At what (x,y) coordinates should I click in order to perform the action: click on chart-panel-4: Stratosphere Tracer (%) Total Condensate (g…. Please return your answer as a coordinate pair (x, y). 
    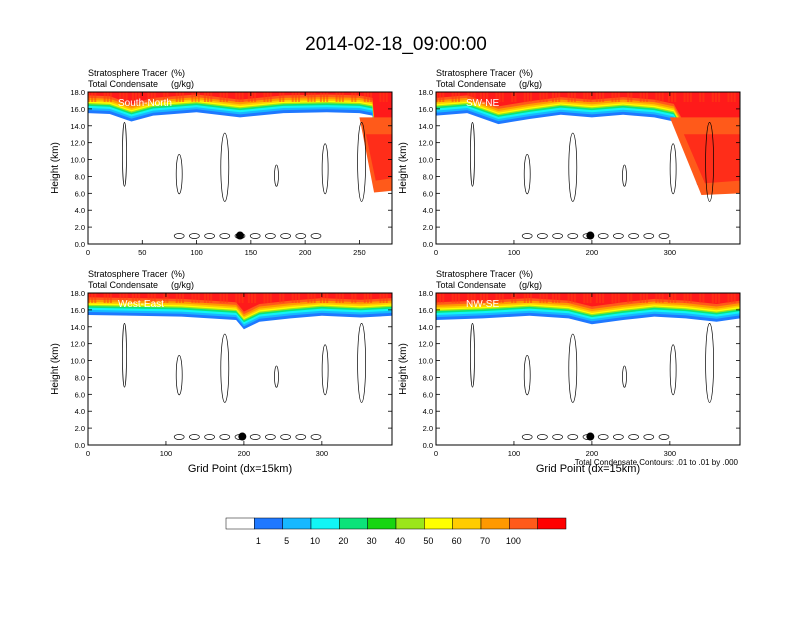
    Looking at the image, I should click on (569, 372).